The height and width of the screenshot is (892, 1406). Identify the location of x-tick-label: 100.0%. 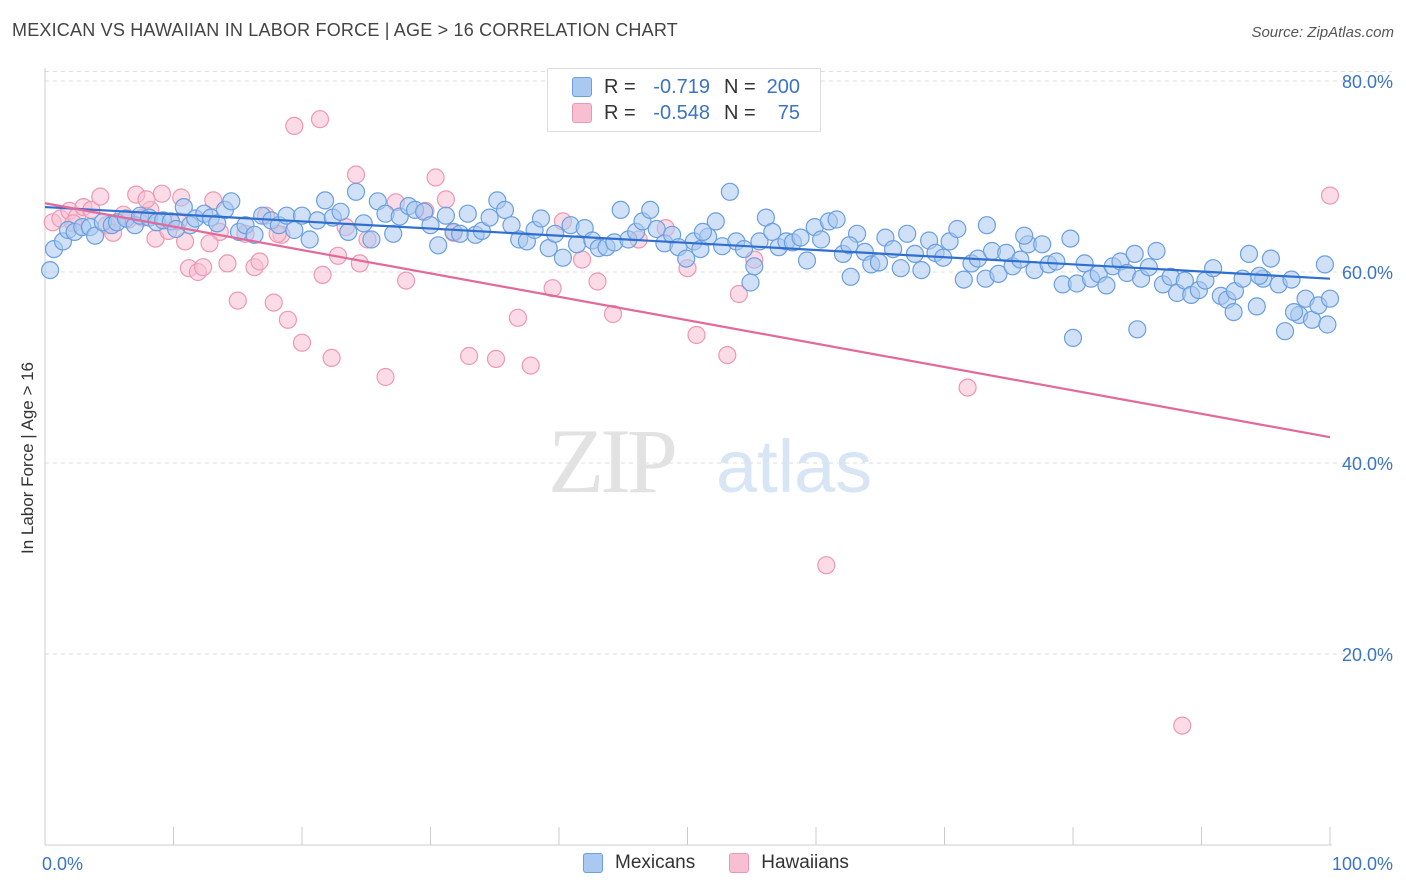
(1362, 864).